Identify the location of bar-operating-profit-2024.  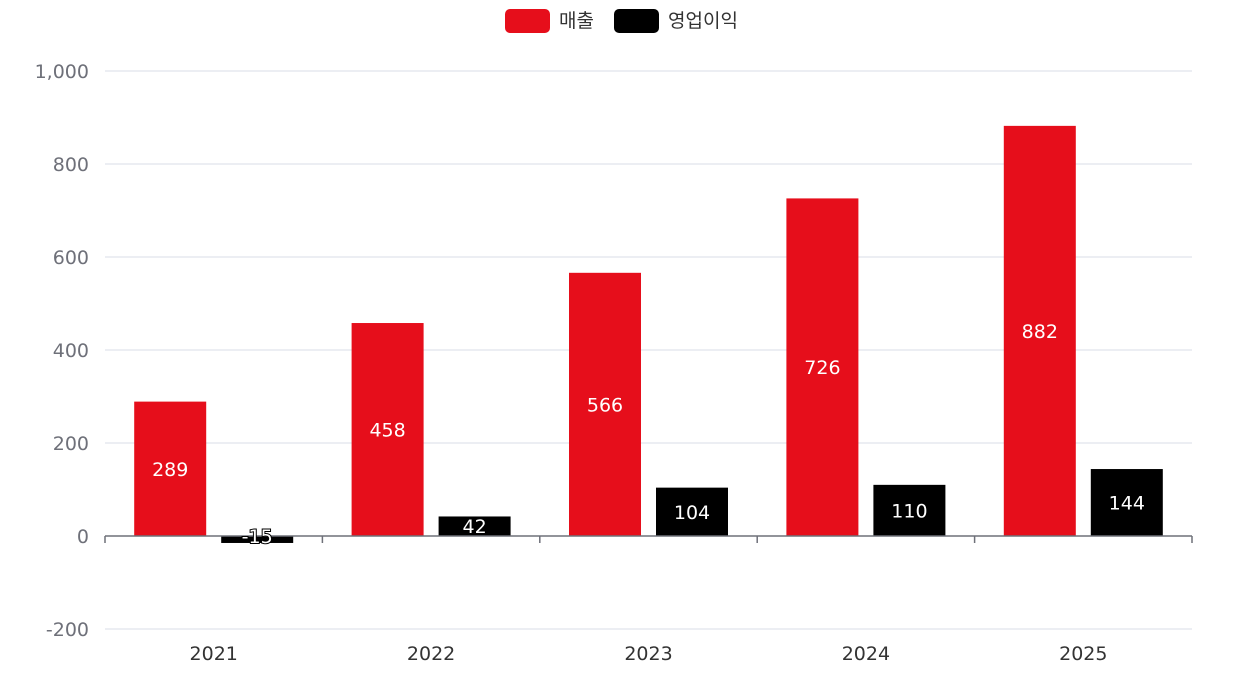
(909, 510).